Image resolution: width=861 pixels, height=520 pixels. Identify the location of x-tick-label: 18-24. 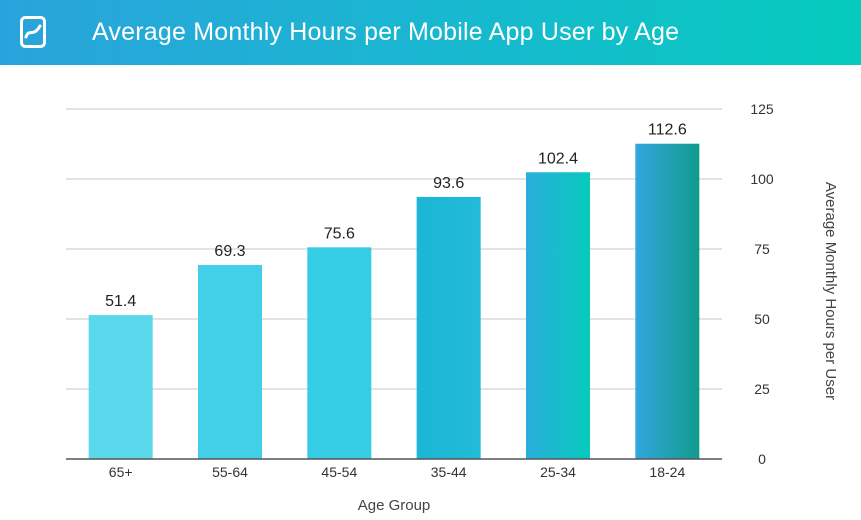
(667, 472).